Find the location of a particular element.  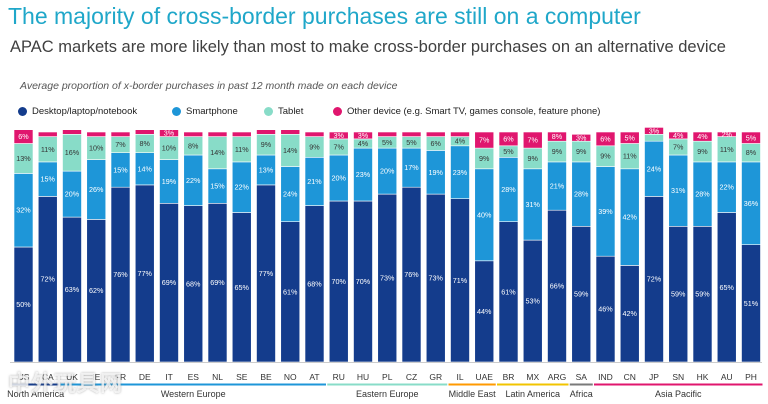

data-label-br-2: 5% is located at coordinates (508, 151).